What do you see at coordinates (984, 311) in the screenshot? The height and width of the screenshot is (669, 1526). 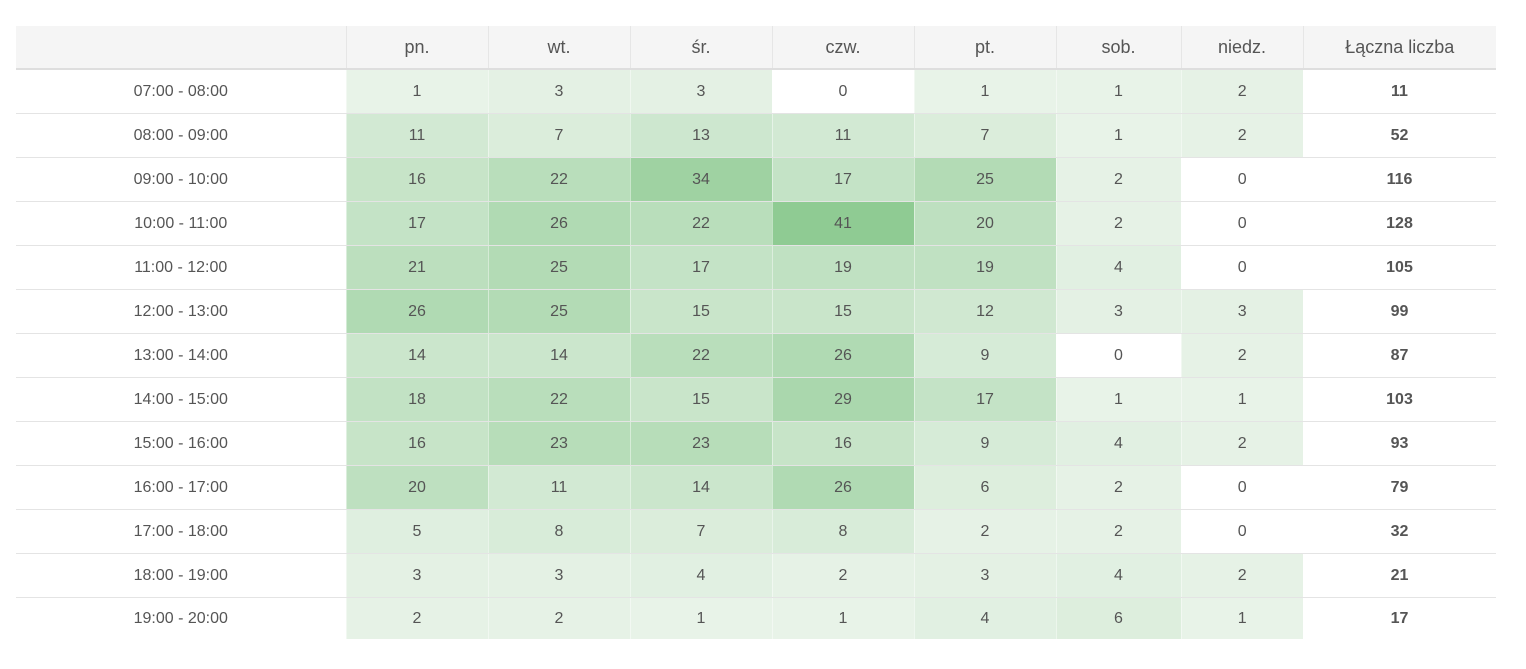 I see `heatmap-cell: 12` at bounding box center [984, 311].